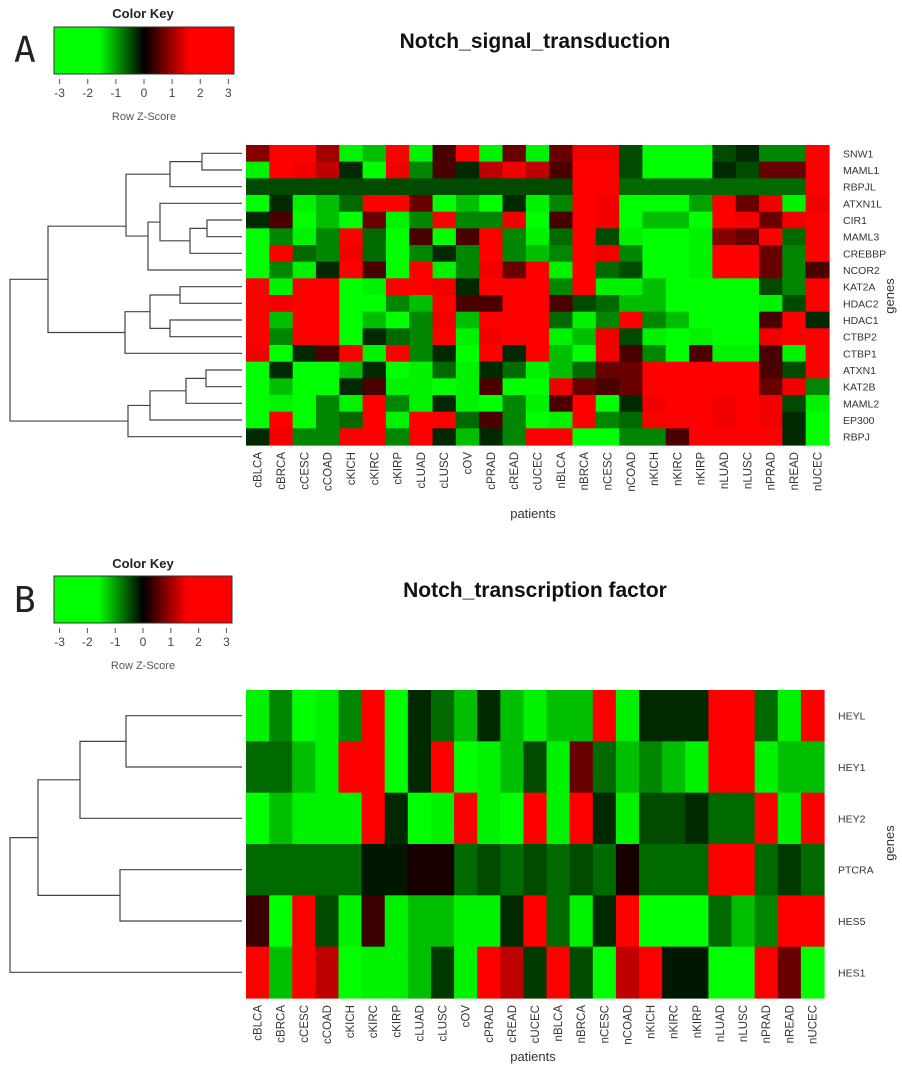 The height and width of the screenshot is (1071, 902). What do you see at coordinates (143, 563) in the screenshot?
I see `color-key-title: Color Key` at bounding box center [143, 563].